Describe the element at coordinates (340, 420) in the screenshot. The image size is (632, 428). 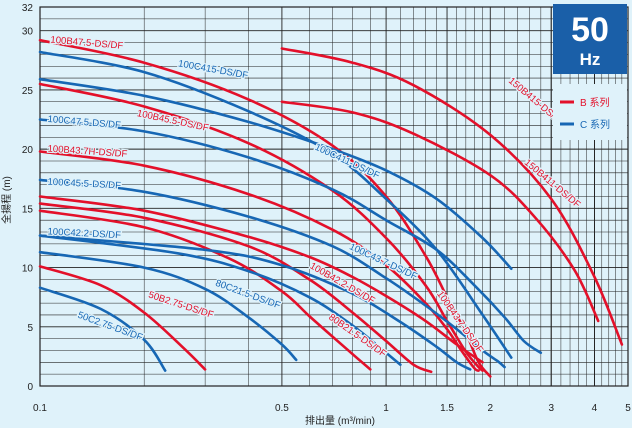
I see `x-axis-title: 排出量 (m³/min)` at that location.